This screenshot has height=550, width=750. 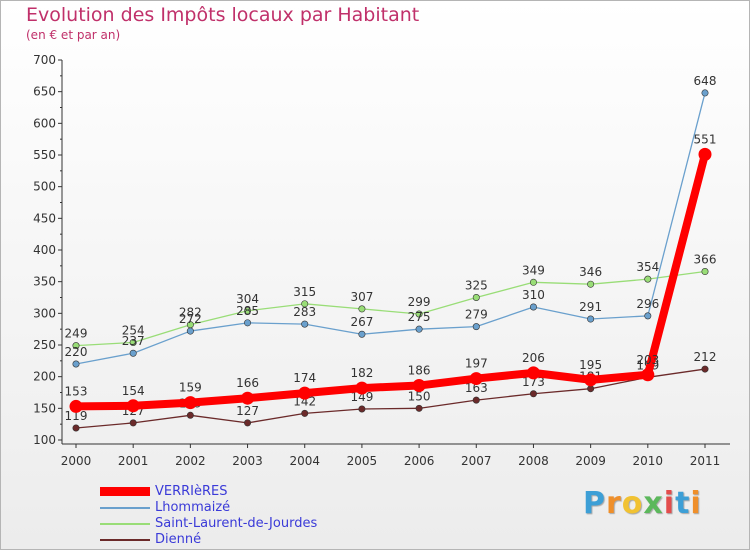 What do you see at coordinates (590, 272) in the screenshot?
I see `data-label: 346` at bounding box center [590, 272].